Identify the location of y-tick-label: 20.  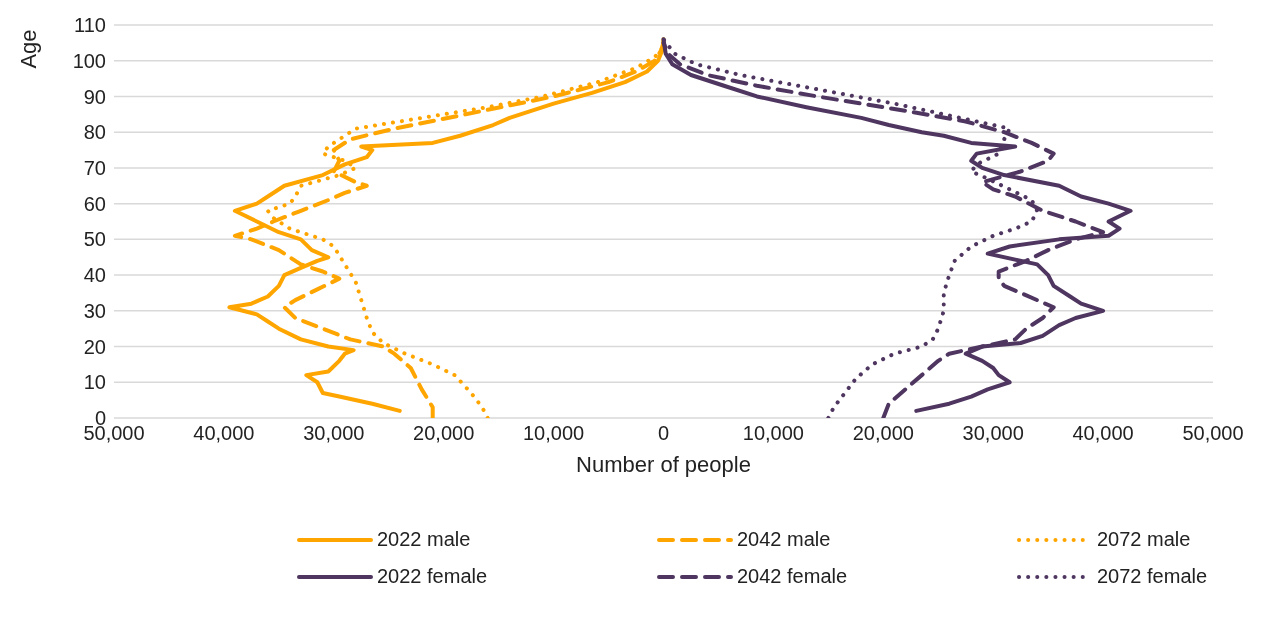
(94, 346).